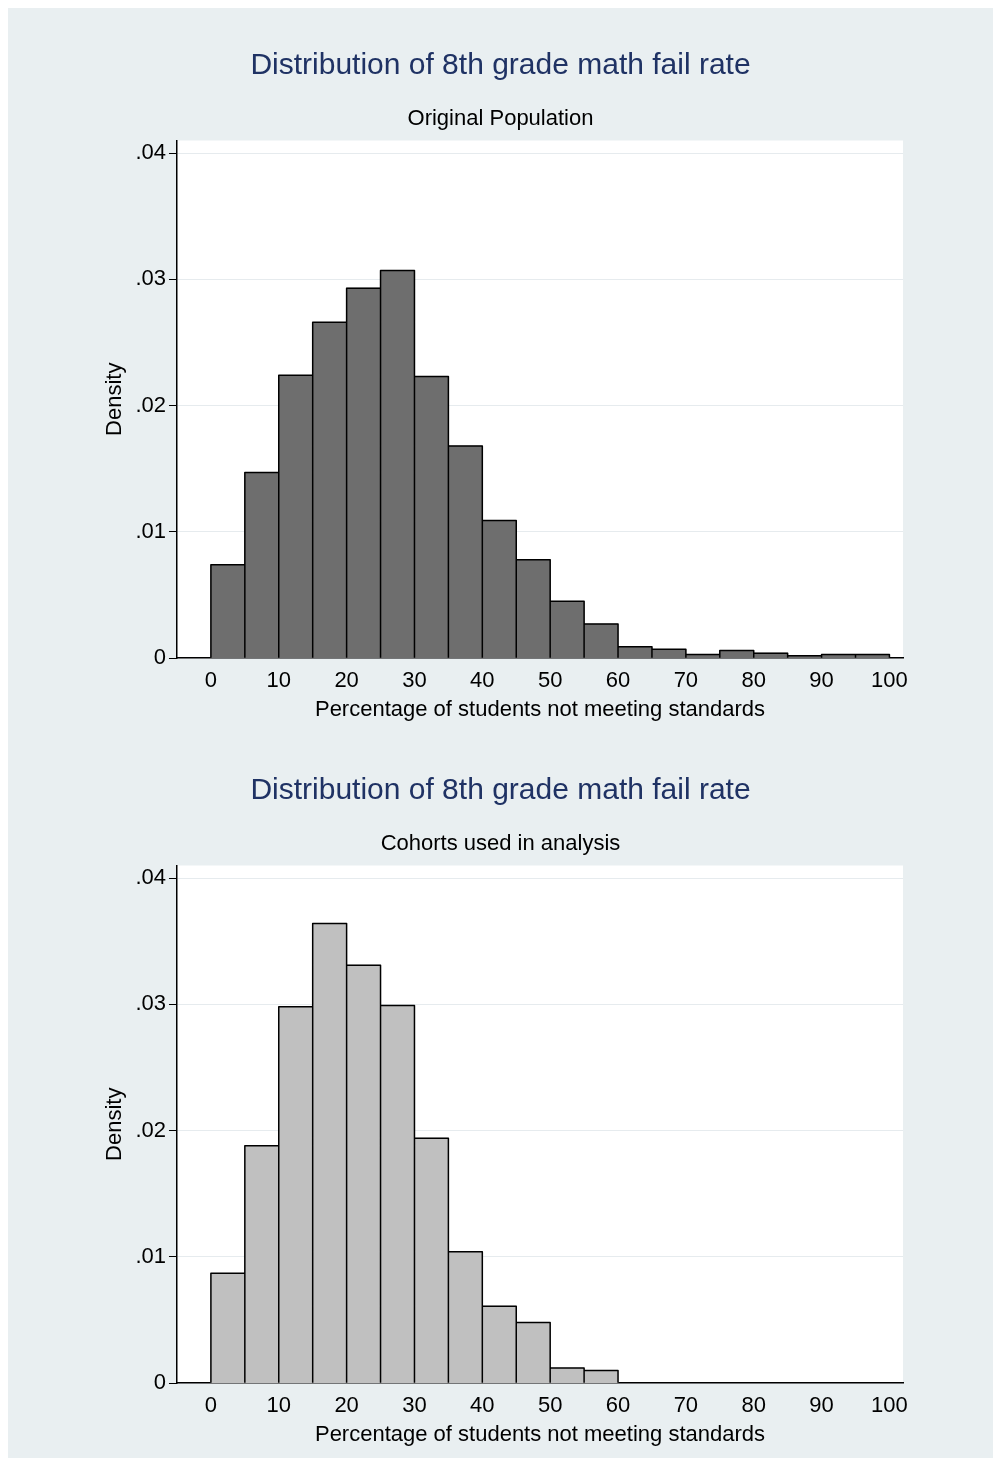  What do you see at coordinates (500, 843) in the screenshot?
I see `chart-subtitle: Cohorts used in analysis` at bounding box center [500, 843].